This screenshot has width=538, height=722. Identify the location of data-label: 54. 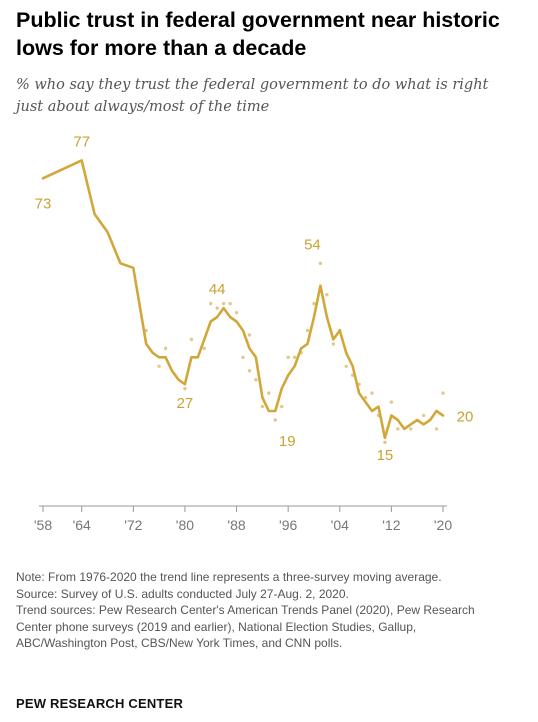
(312, 244).